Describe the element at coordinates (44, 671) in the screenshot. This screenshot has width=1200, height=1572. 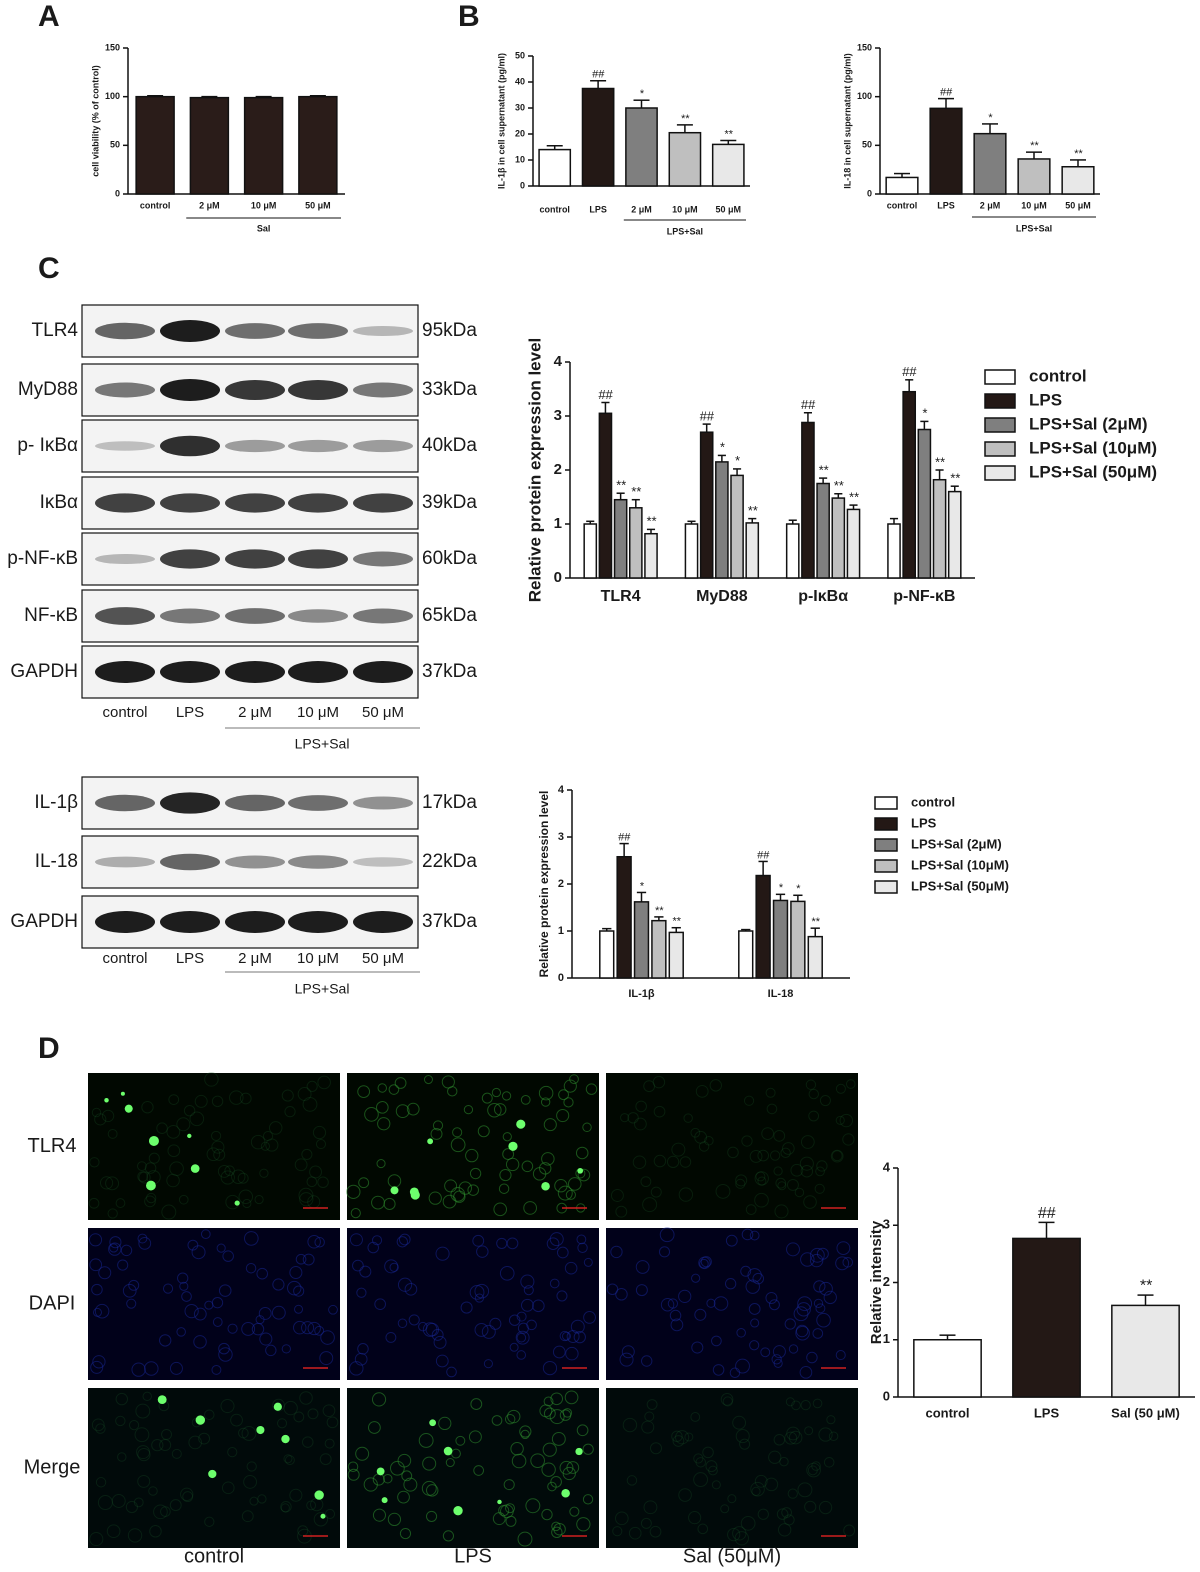
I see `protein-label: GAPDH` at that location.